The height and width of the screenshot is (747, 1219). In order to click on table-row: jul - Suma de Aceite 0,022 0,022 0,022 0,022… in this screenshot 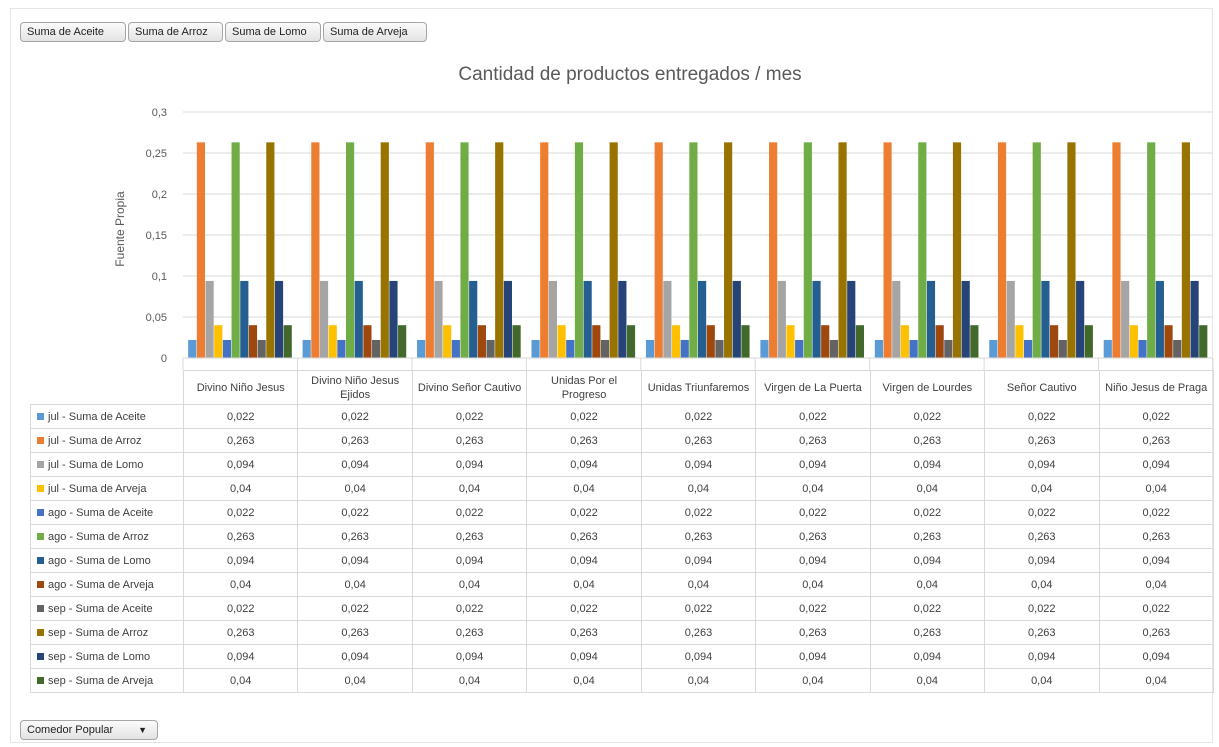, I will do `click(622, 416)`.